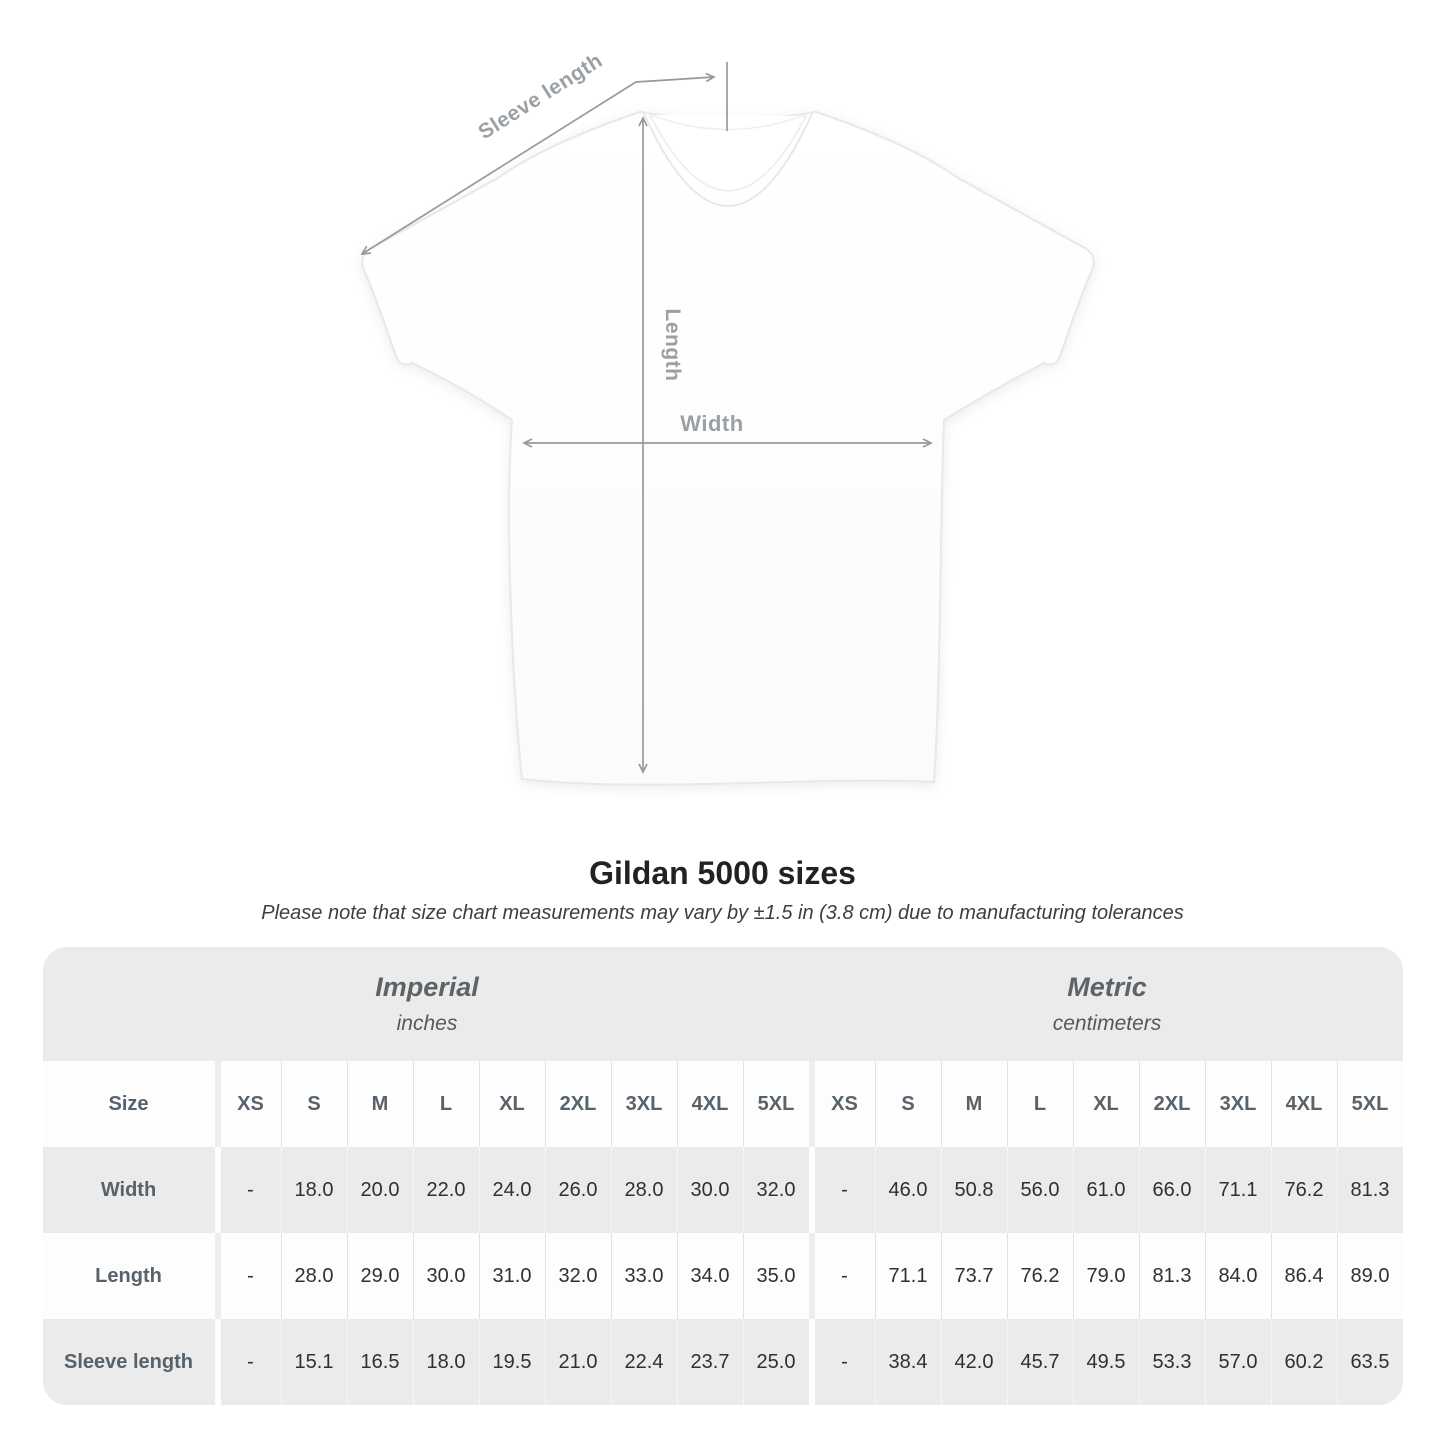 The height and width of the screenshot is (1445, 1445). I want to click on metric-label: Metric, so click(1107, 987).